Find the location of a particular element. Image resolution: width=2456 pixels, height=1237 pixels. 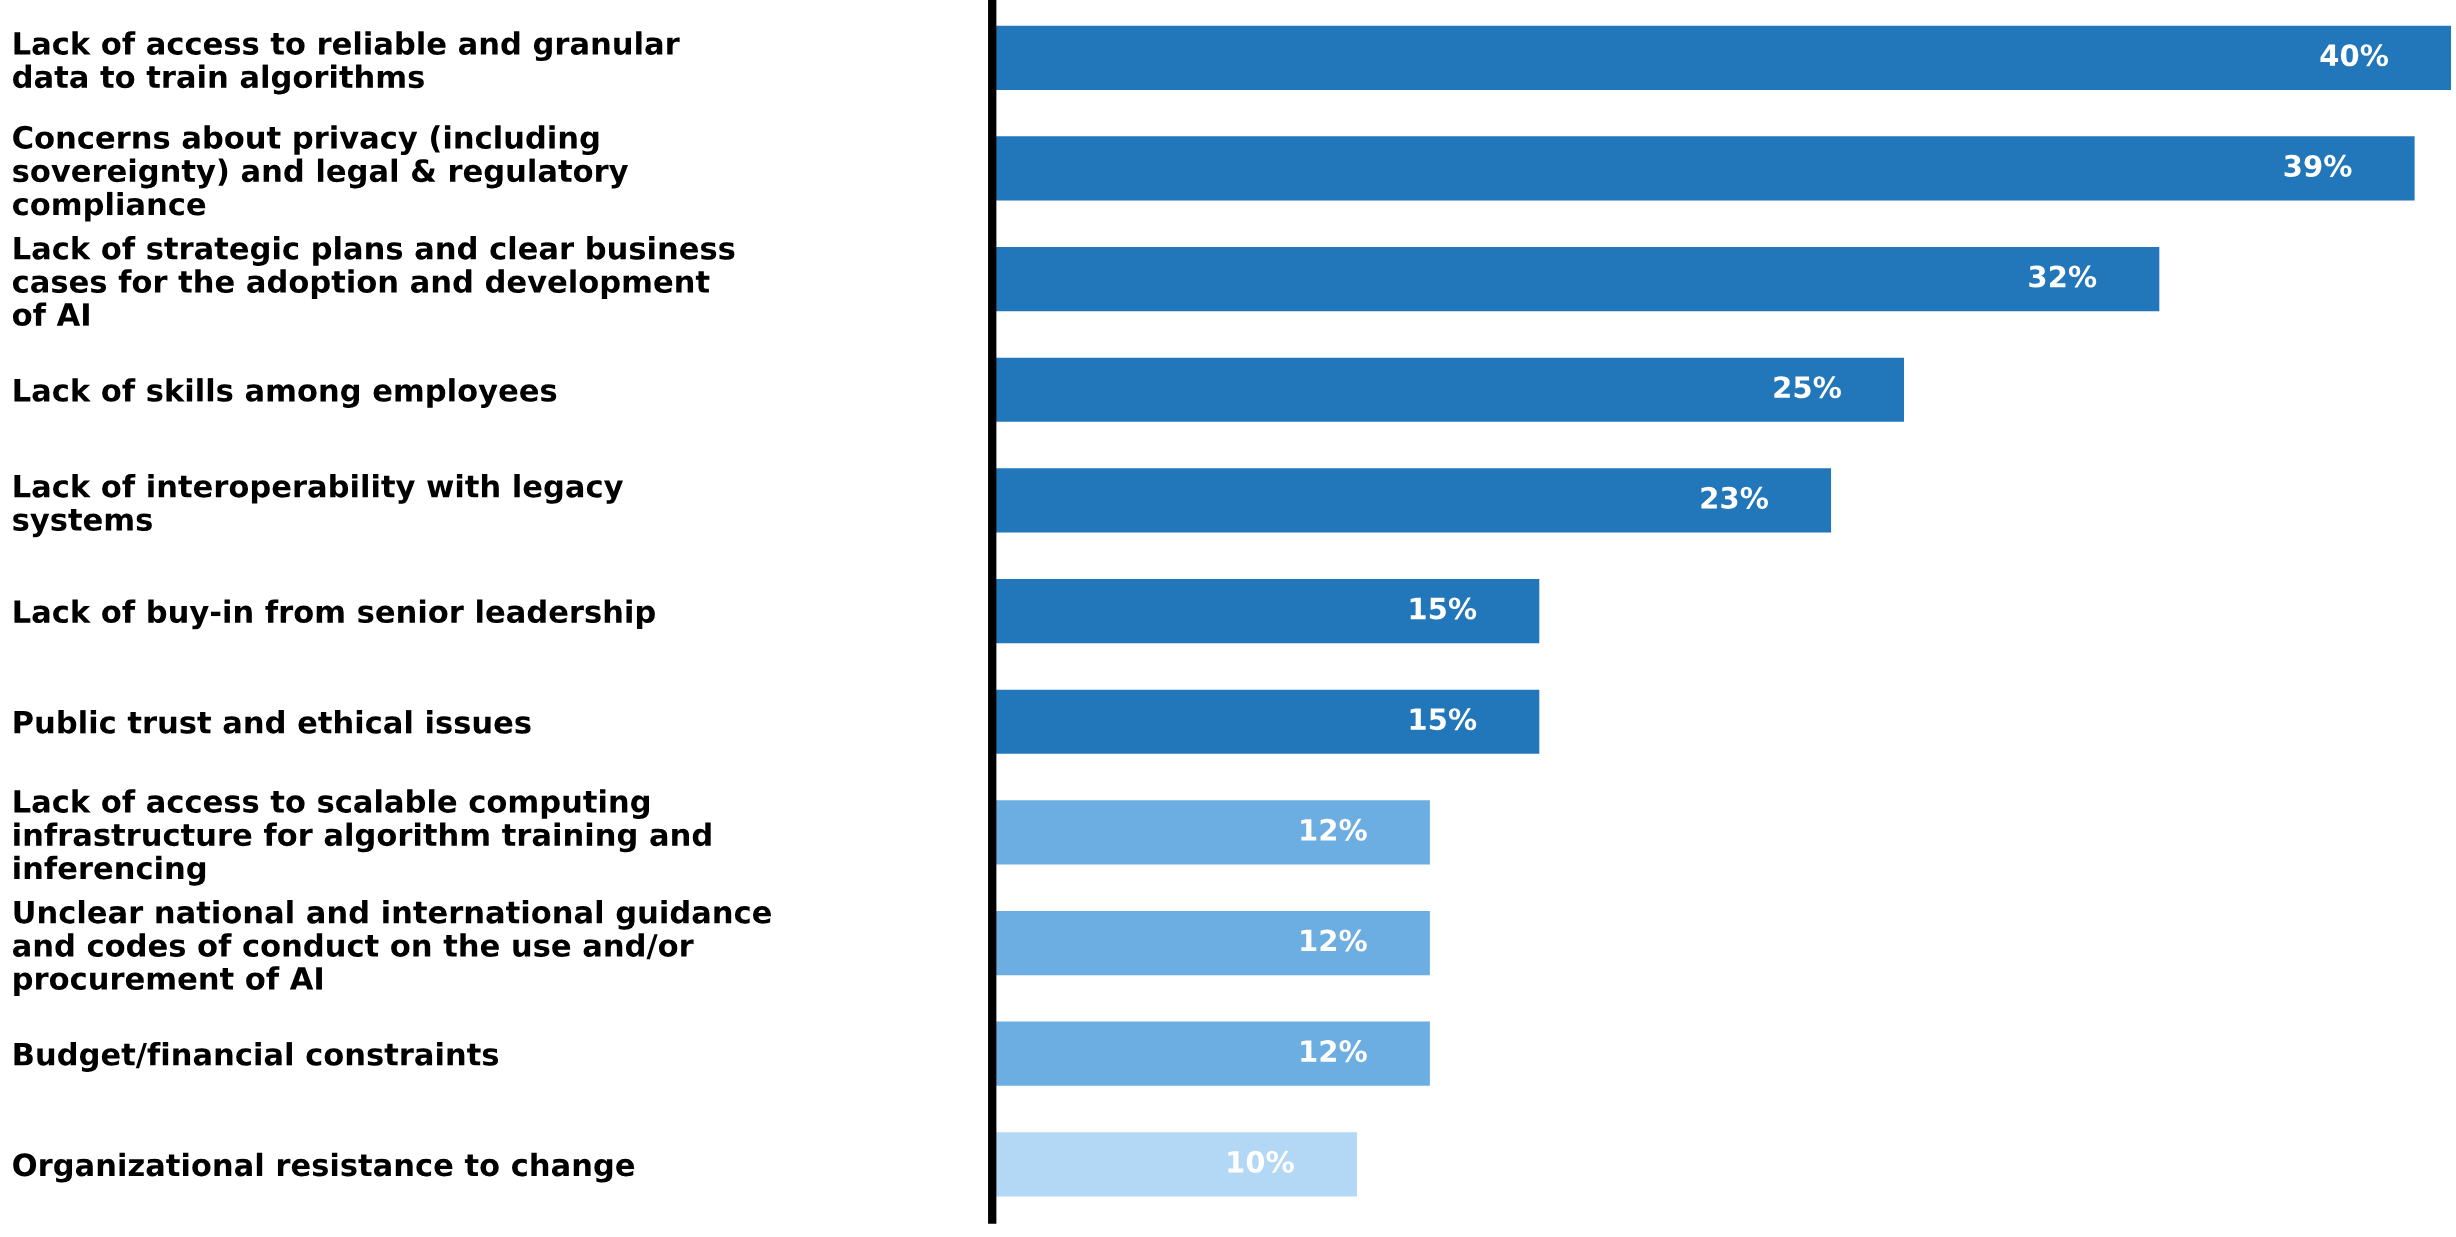

data-label: 10% is located at coordinates (1261, 1161).